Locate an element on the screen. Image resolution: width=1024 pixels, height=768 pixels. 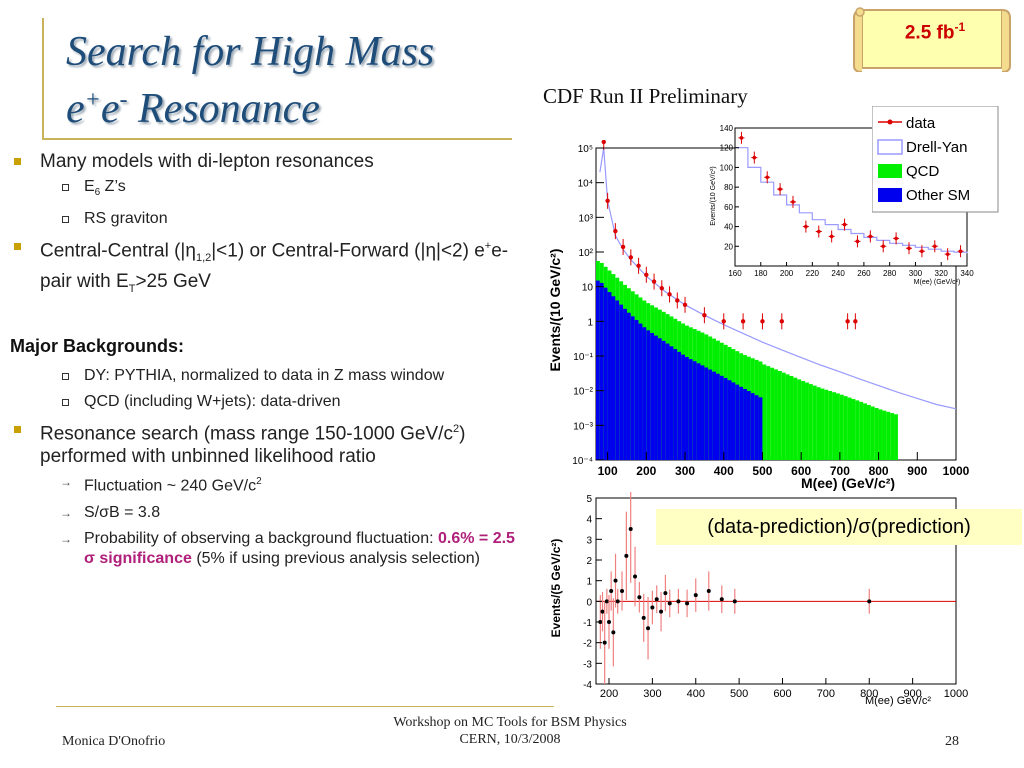
legend-qcd: QCD is located at coordinates (909, 171).